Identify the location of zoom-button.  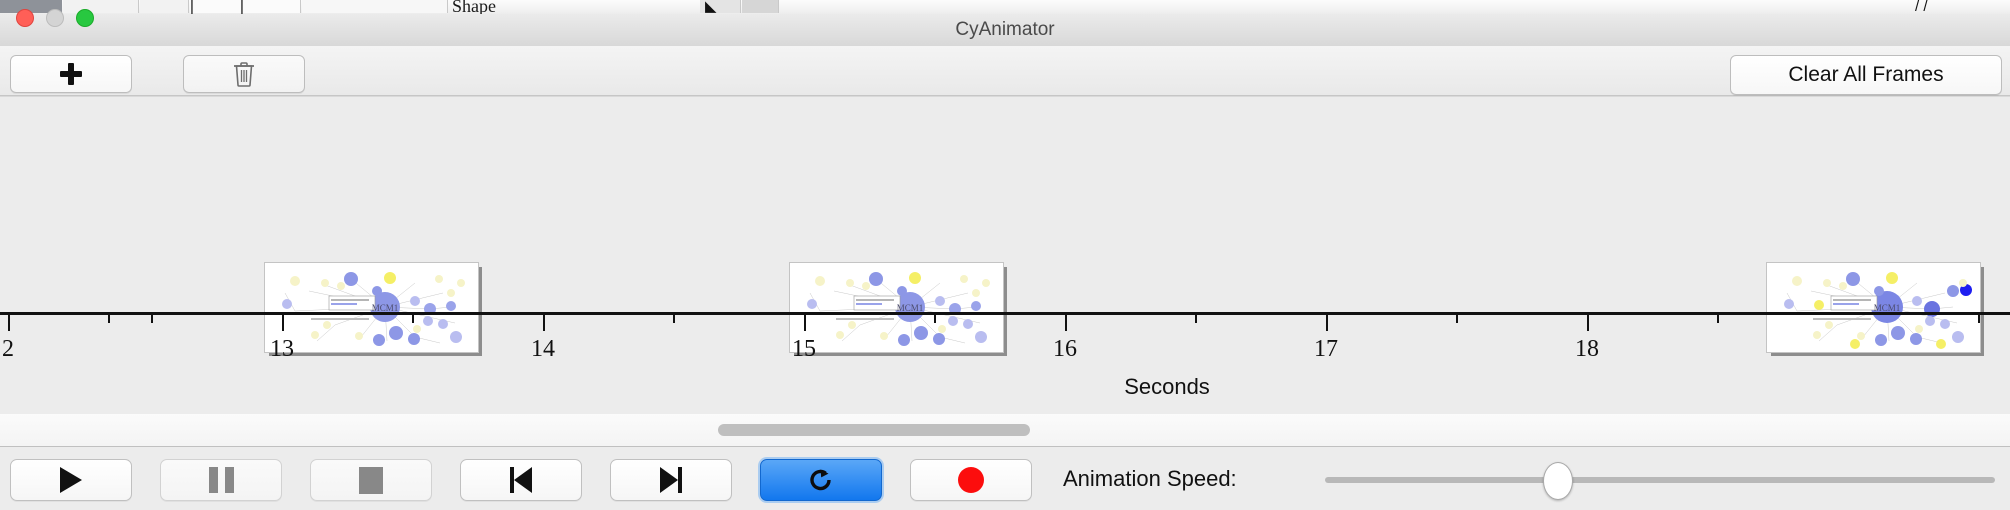
(85, 18).